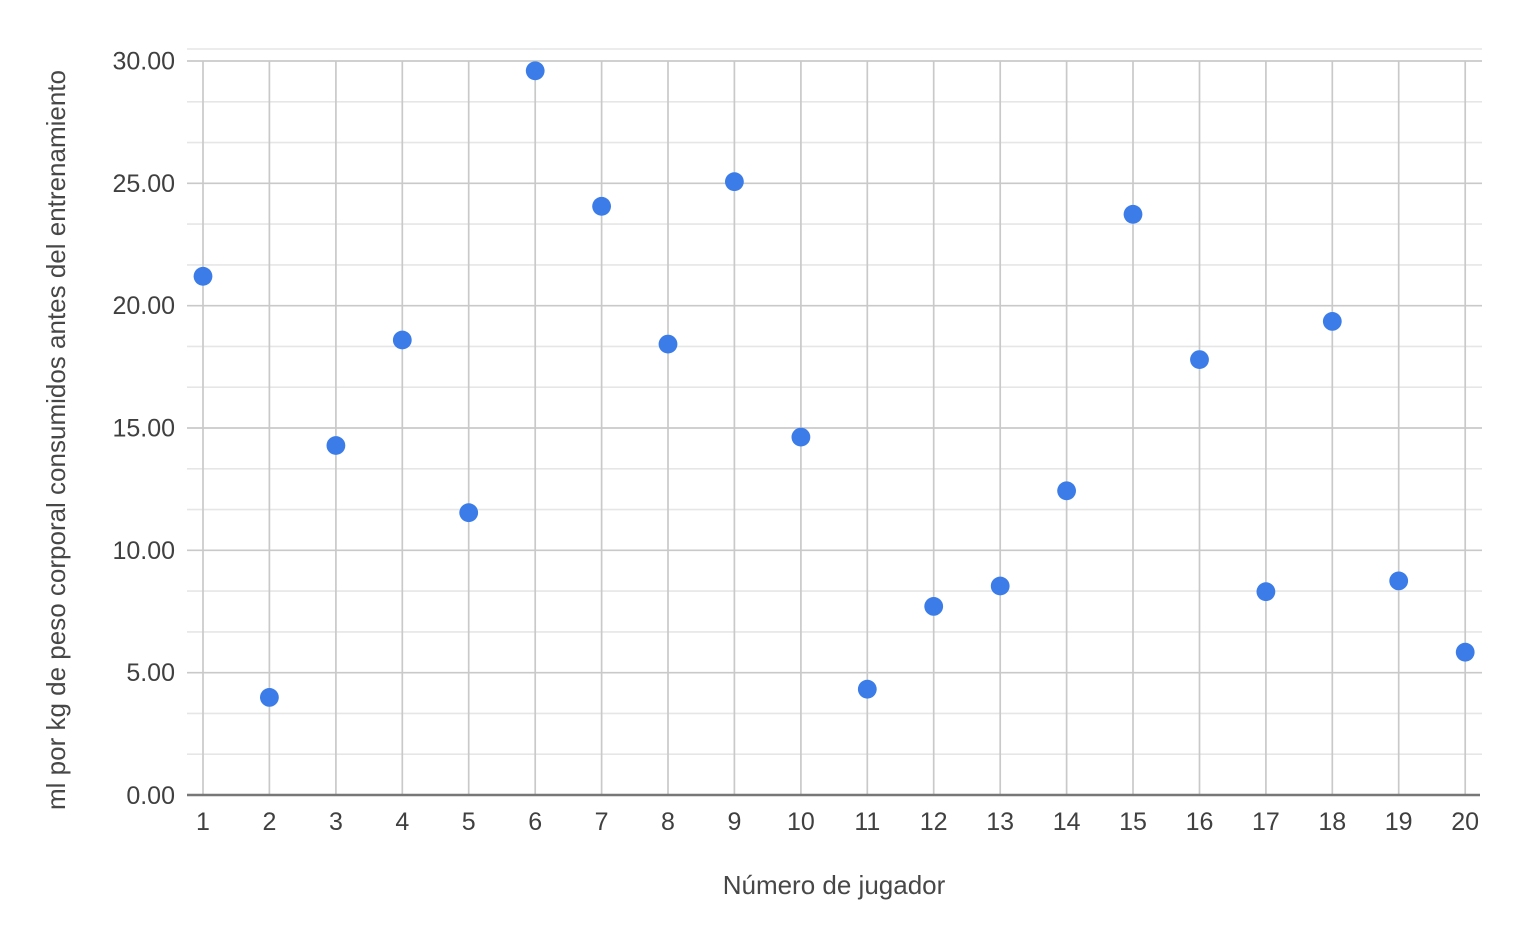  Describe the element at coordinates (1000, 822) in the screenshot. I see `svg-text: 13` at that location.